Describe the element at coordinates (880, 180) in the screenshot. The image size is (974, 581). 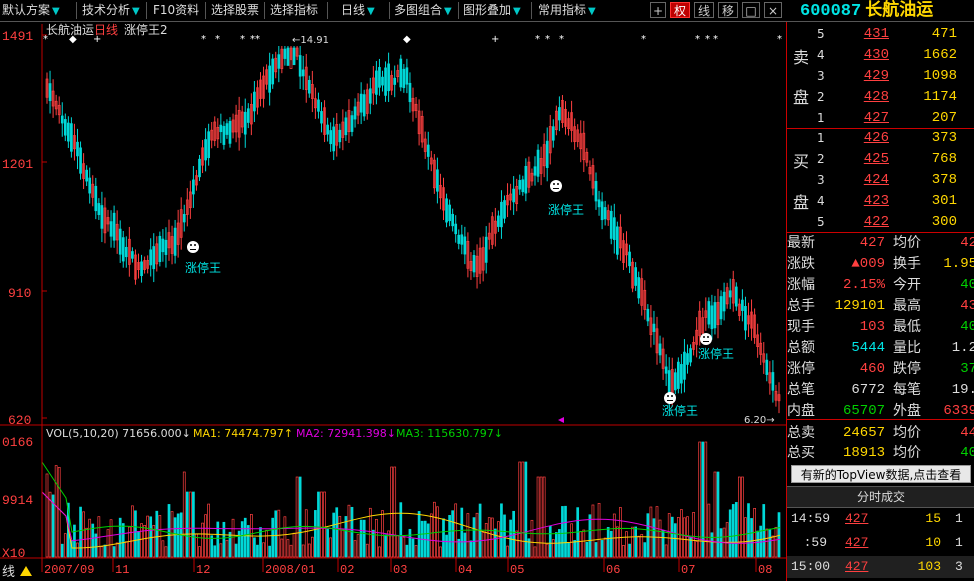
I see `bid-row: 3 424 378` at that location.